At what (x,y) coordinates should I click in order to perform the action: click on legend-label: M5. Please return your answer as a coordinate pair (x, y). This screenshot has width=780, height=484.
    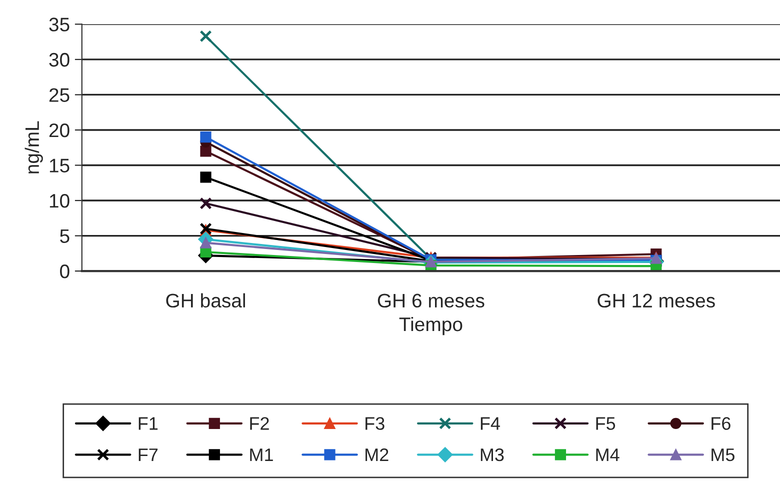
    Looking at the image, I should click on (723, 455).